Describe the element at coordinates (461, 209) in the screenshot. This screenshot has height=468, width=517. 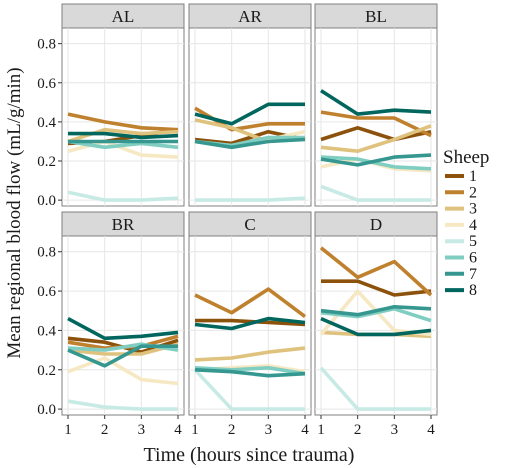
I see `legend-item-3: 3` at that location.